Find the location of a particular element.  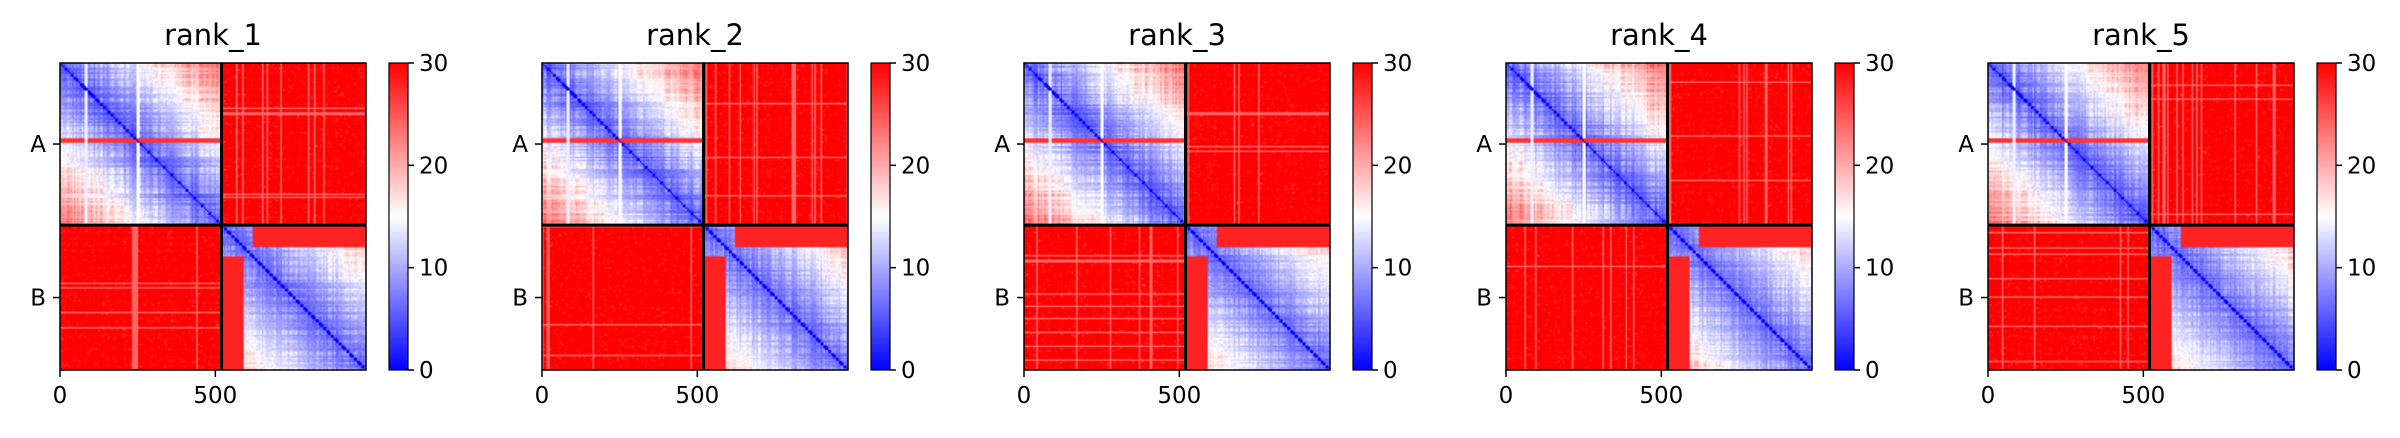

chart-title: rank_5 is located at coordinates (2141, 35).